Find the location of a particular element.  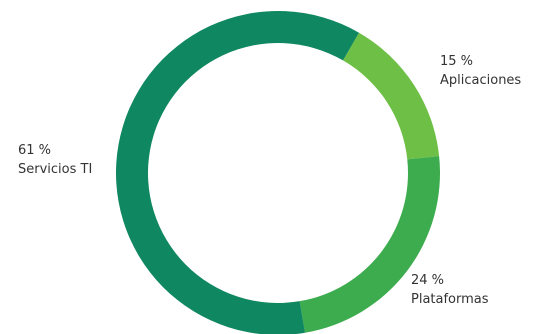

donut-slice-aplicaciones is located at coordinates (391, 96).